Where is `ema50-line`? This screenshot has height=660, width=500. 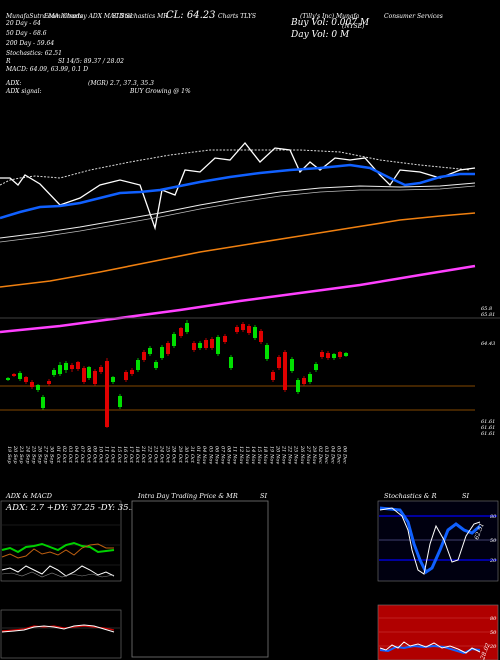 ema50-line is located at coordinates (238, 210).